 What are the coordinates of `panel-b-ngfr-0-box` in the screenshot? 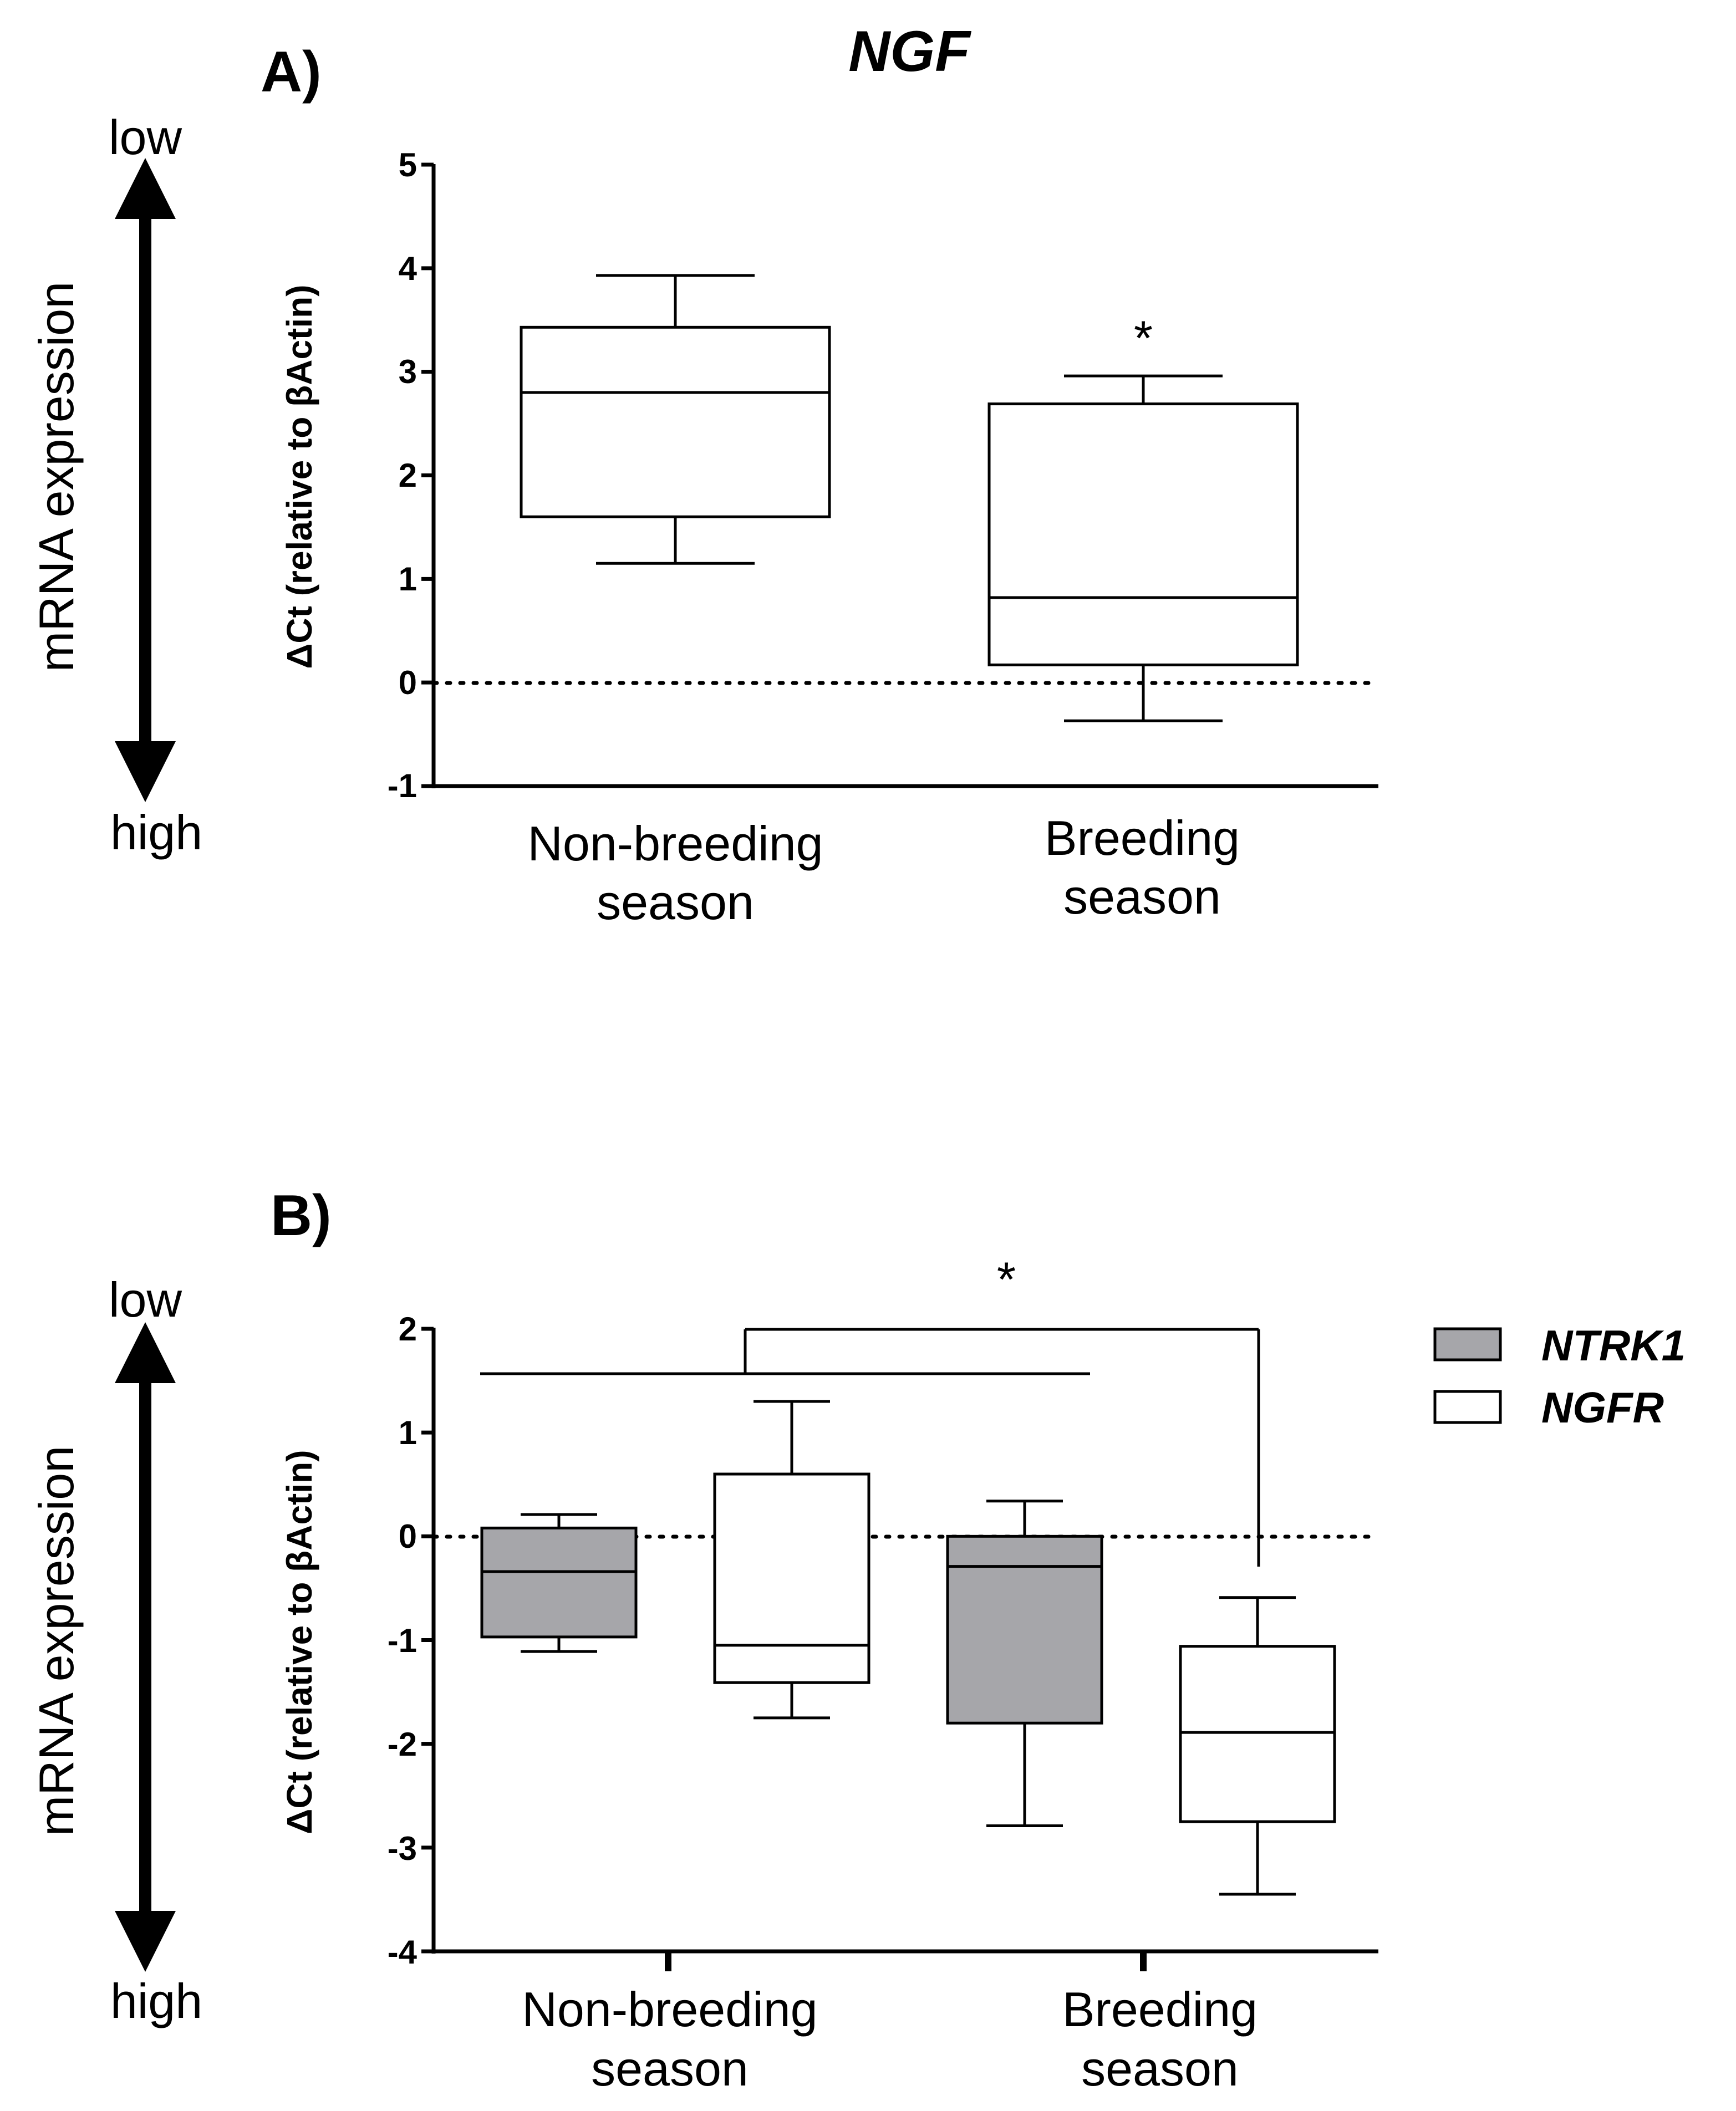 It's located at (792, 1578).